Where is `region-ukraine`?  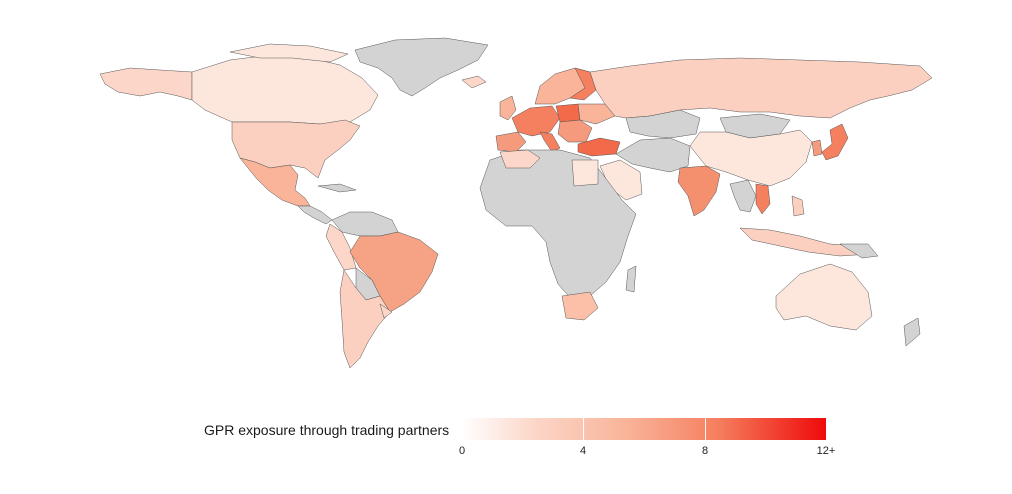
region-ukraine is located at coordinates (596, 114).